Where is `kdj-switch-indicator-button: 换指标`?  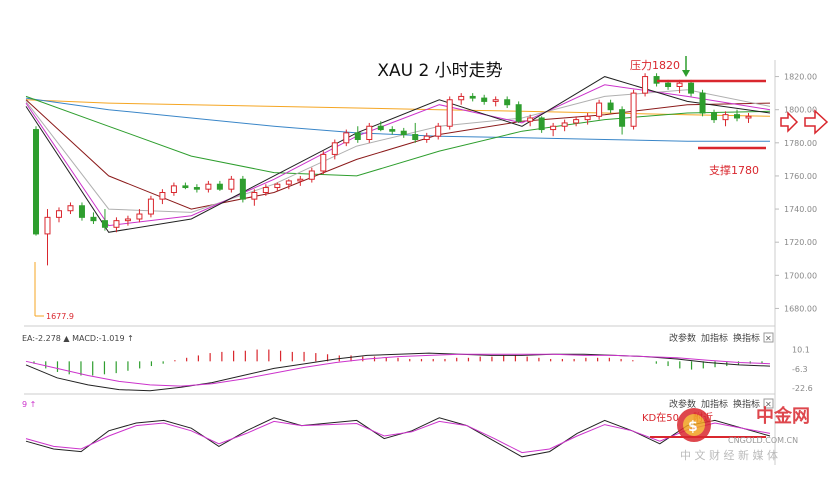 kdj-switch-indicator-button: 换指标 is located at coordinates (746, 404).